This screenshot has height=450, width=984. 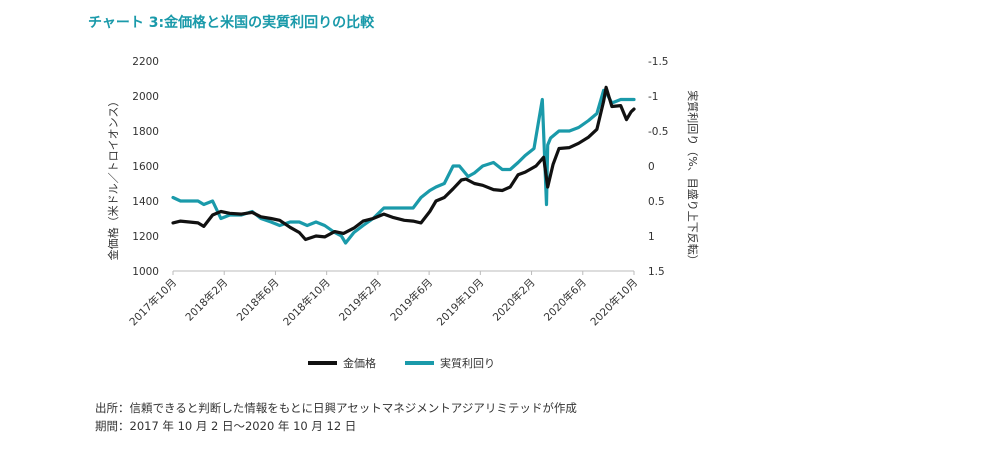 I want to click on x-tick-label: 2018年10月, so click(x=306, y=302).